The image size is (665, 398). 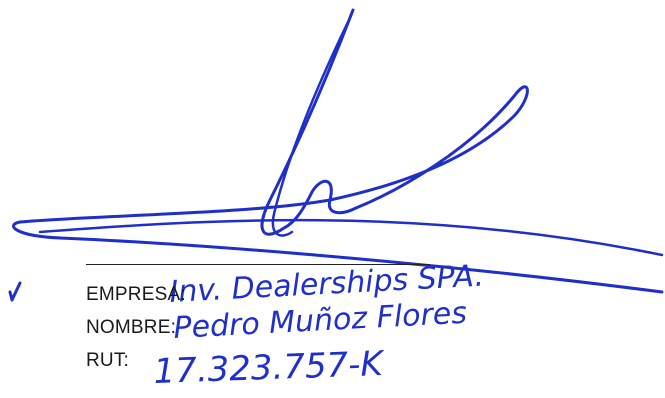 I want to click on rut-label: RUT:, so click(x=108, y=360).